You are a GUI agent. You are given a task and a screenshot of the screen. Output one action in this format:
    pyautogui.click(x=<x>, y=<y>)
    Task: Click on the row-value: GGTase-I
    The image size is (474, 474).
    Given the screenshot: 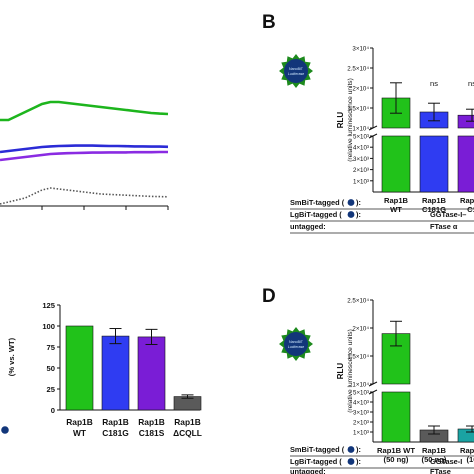 What is the action you would take?
    pyautogui.click(x=446, y=461)
    